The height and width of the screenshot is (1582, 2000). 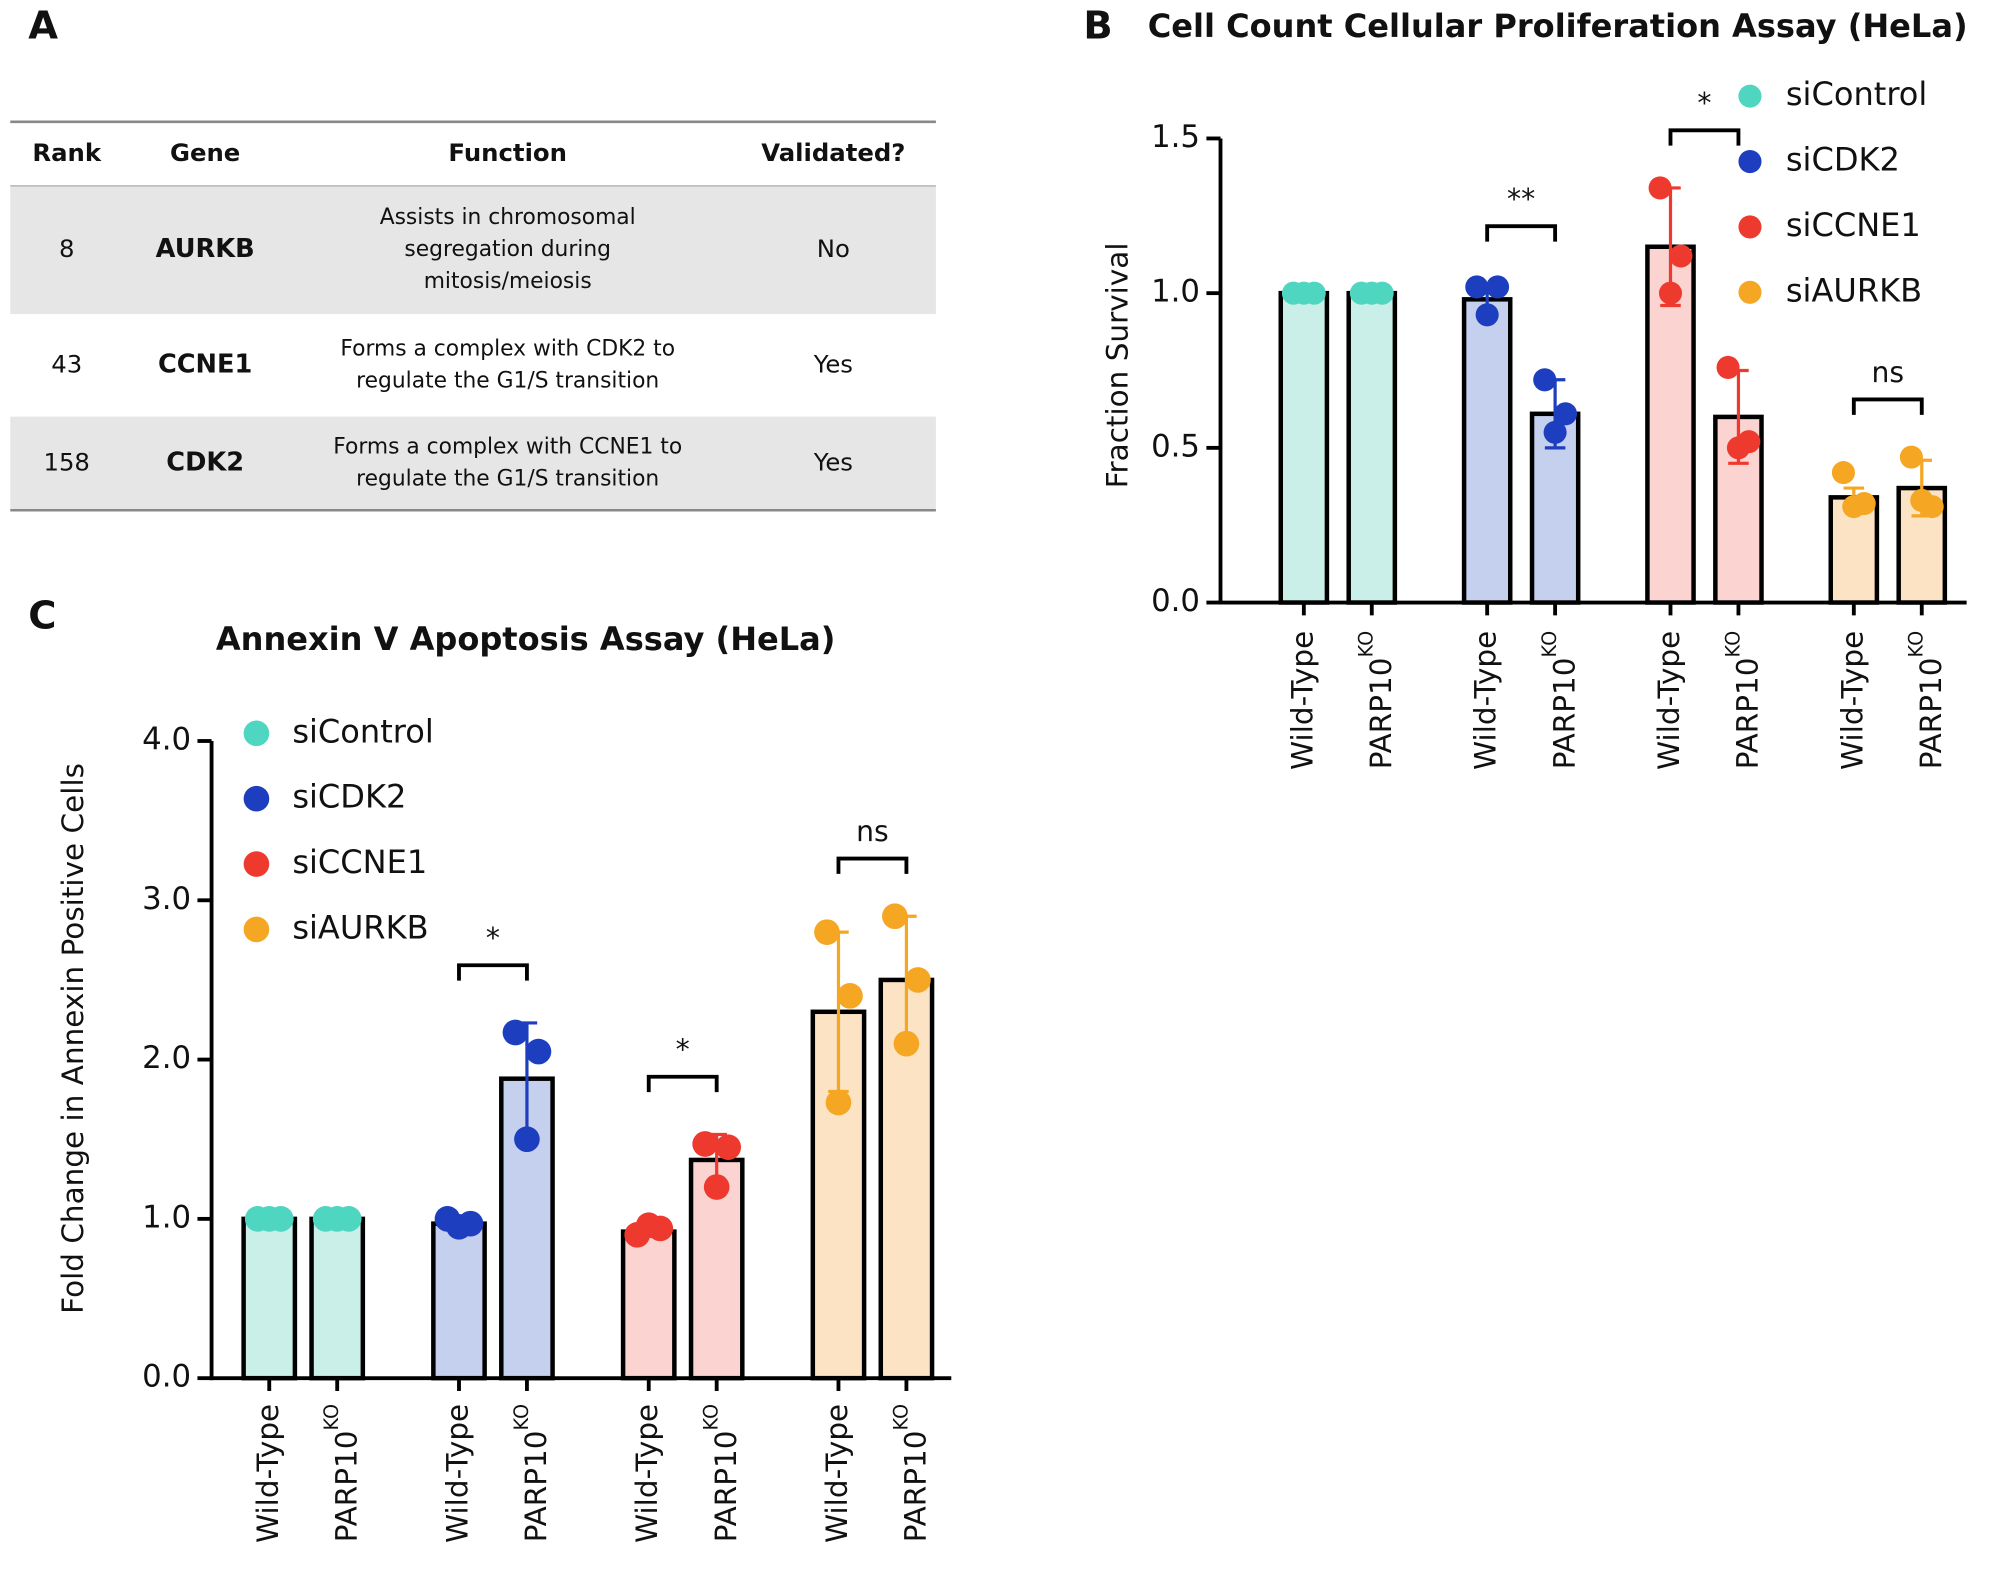 What do you see at coordinates (1175, 446) in the screenshot?
I see `y-tick-label: 0.5` at bounding box center [1175, 446].